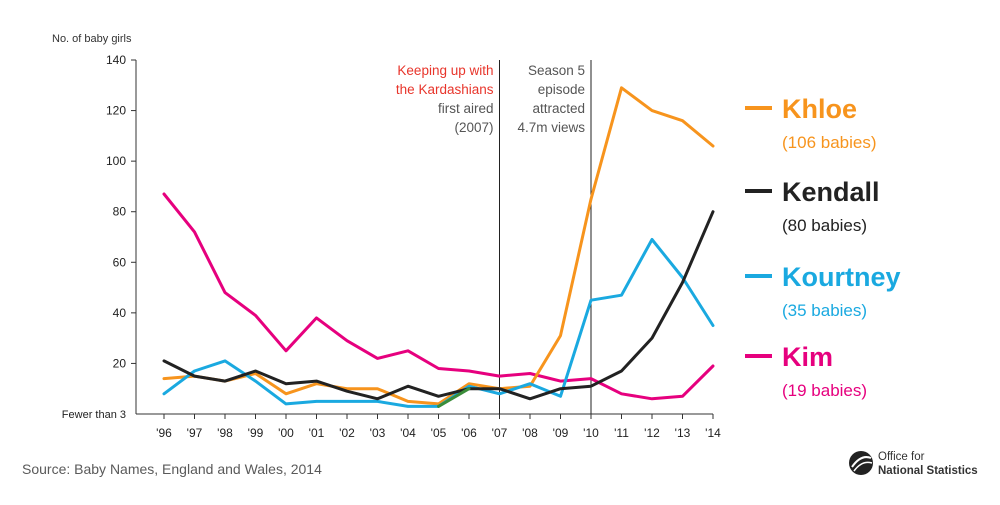  What do you see at coordinates (445, 70) in the screenshot?
I see `annotation-highlight-text: Keeping up with` at bounding box center [445, 70].